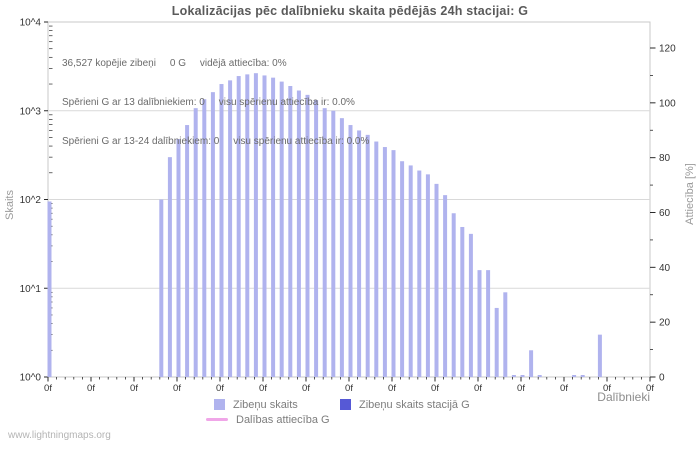 The width and height of the screenshot is (700, 450). I want to click on legend-swatch-station-strike-count, so click(345, 404).